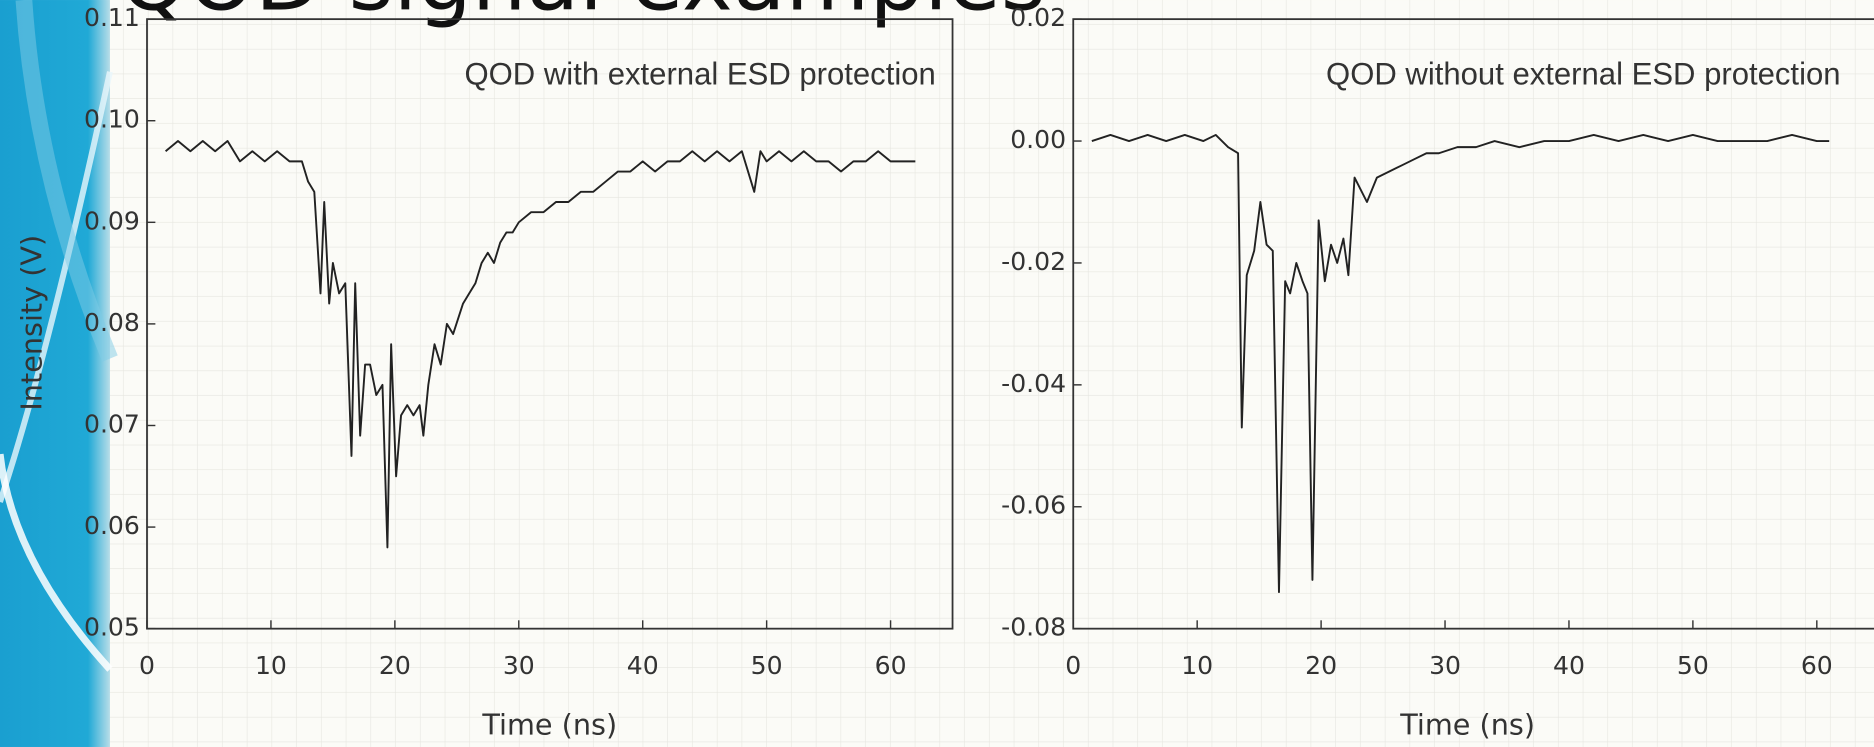 This screenshot has height=747, width=1874. I want to click on y-tick-label: 0.08, so click(112, 322).